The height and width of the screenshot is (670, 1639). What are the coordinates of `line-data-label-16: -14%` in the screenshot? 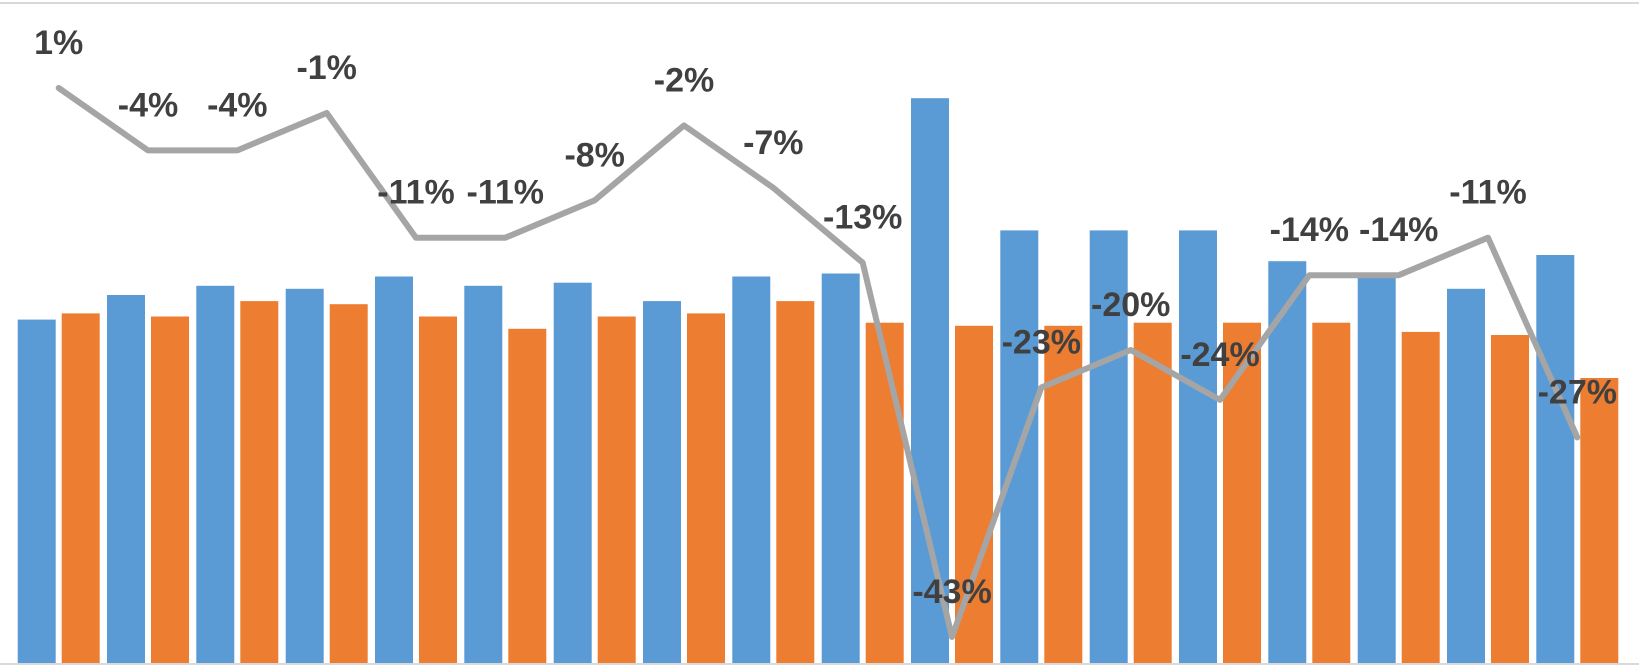 It's located at (1398, 230).